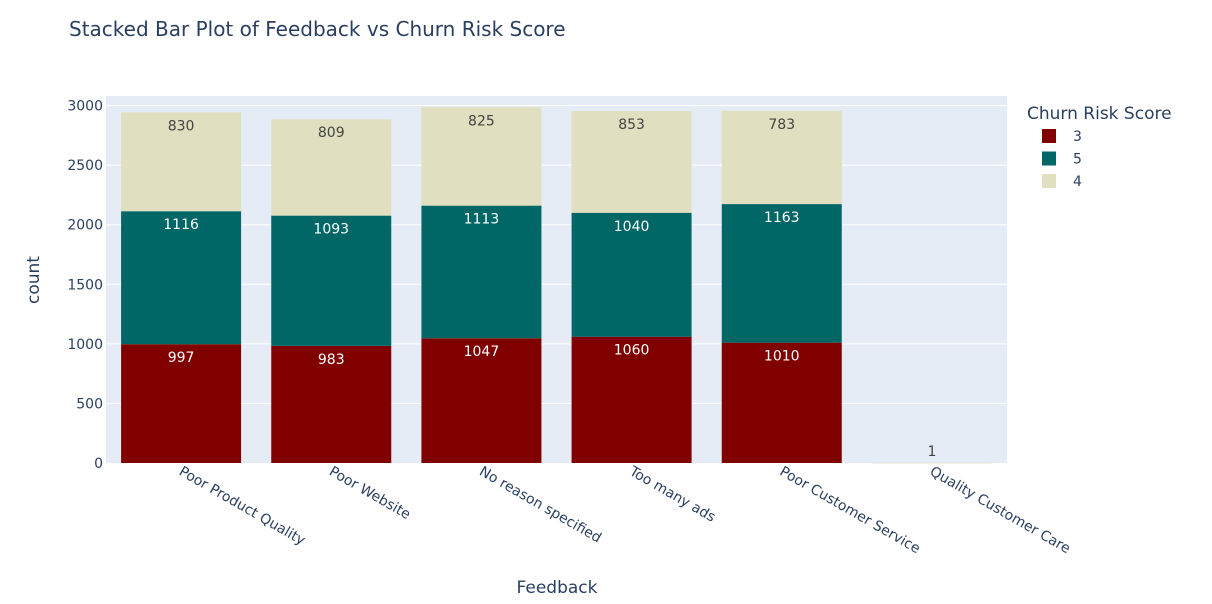 This screenshot has height=604, width=1212. I want to click on x-tick-label: Too many ads, so click(672, 494).